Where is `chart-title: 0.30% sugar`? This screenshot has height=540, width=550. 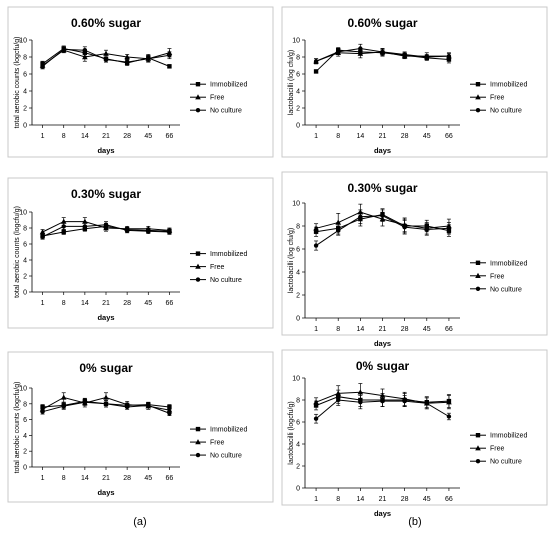
chart-title: 0.30% sugar is located at coordinates (106, 194).